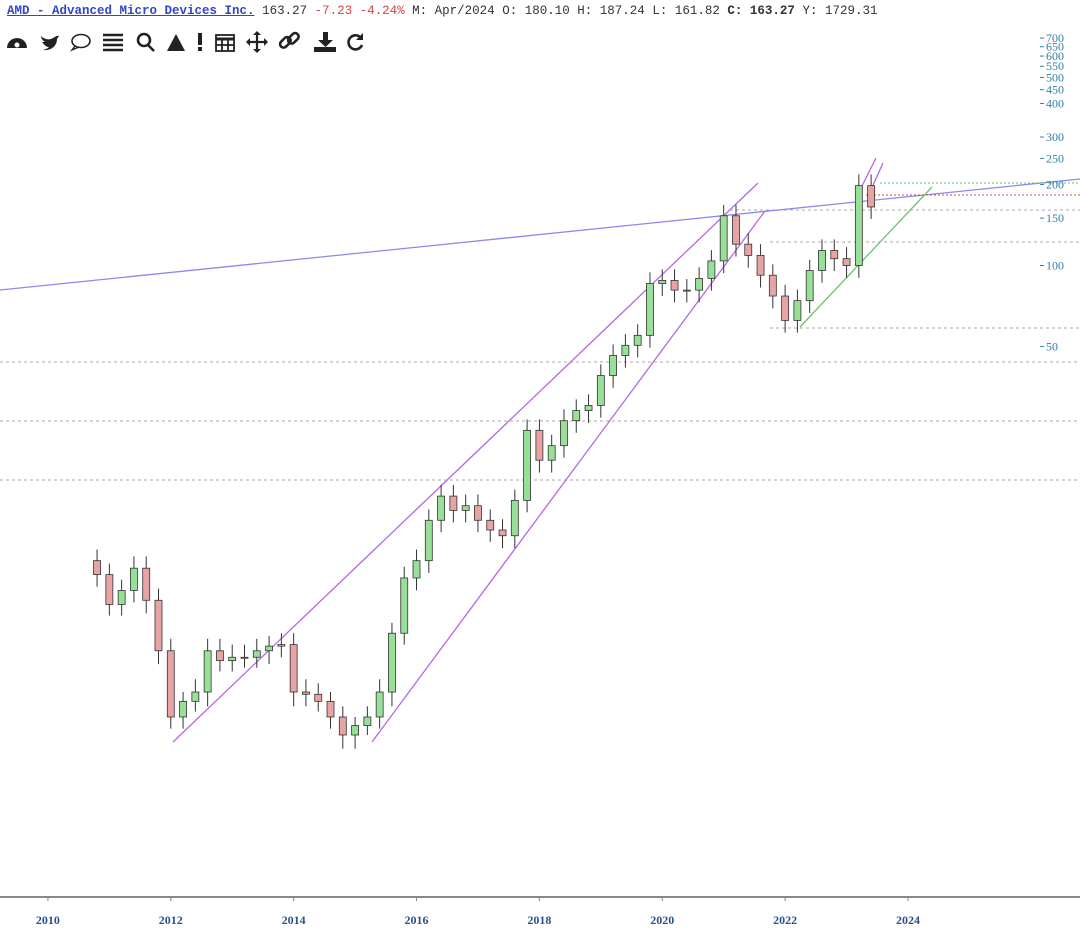 The image size is (1080, 937). What do you see at coordinates (908, 920) in the screenshot?
I see `x-tick-label: 2024` at bounding box center [908, 920].